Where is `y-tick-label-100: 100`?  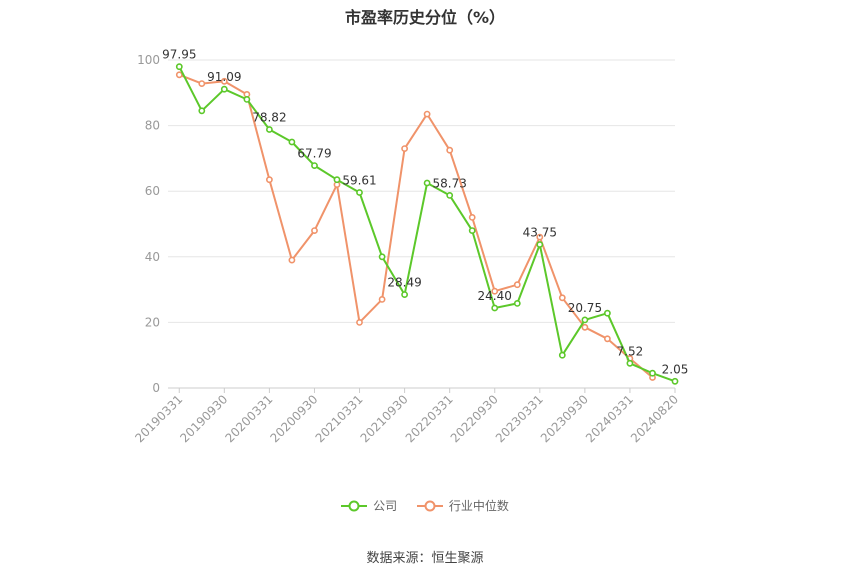
y-tick-label-100: 100 is located at coordinates (148, 60).